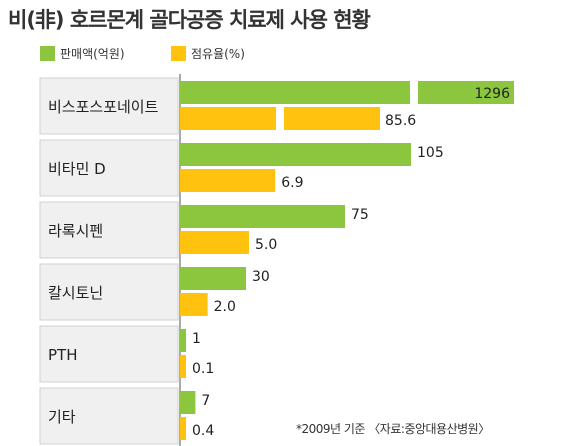 The width and height of the screenshot is (568, 446). What do you see at coordinates (400, 121) in the screenshot?
I see `share-value-label: 85.6` at bounding box center [400, 121].